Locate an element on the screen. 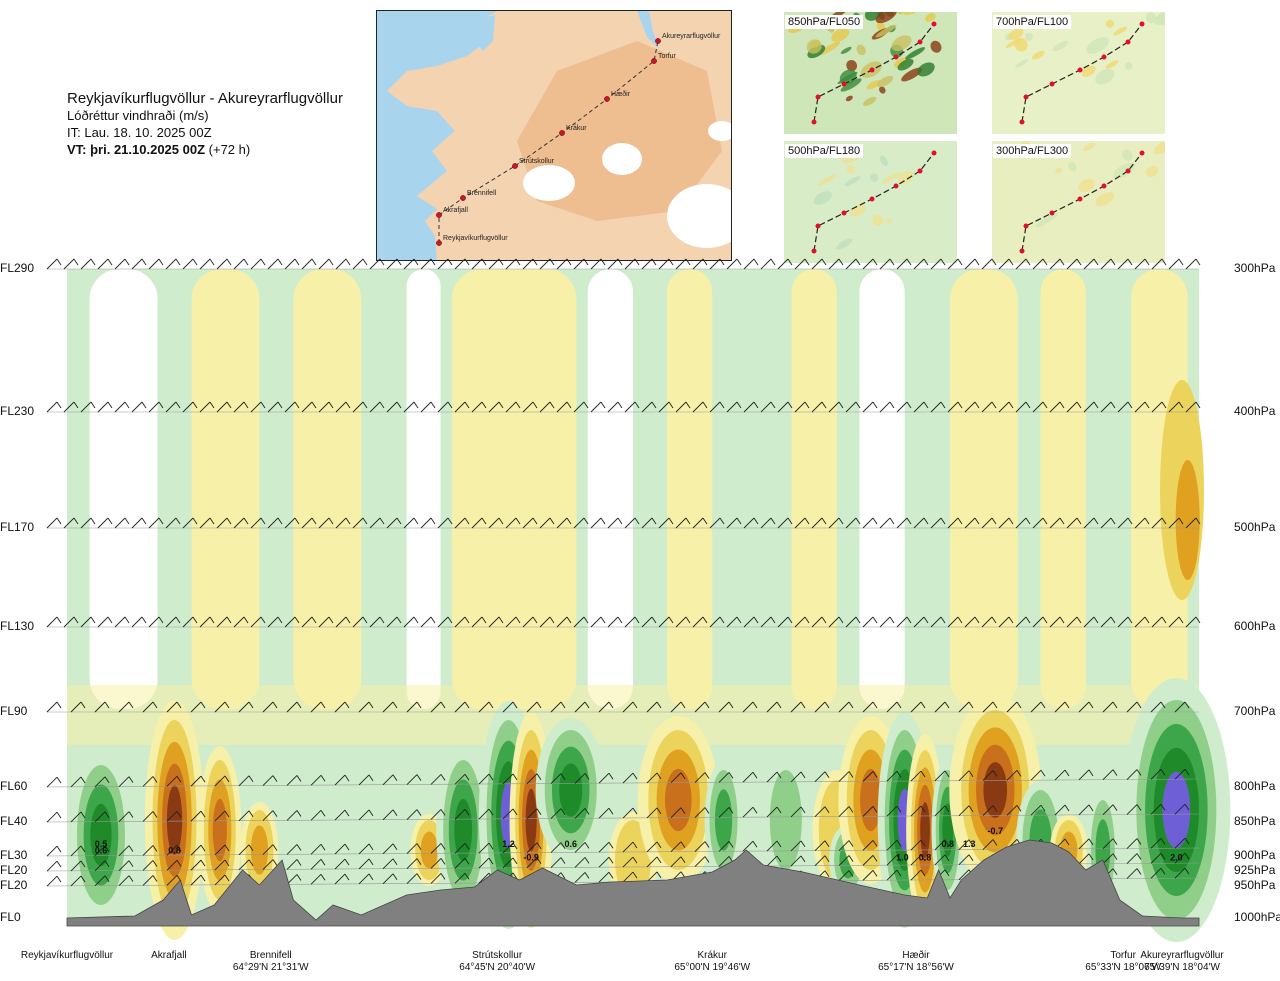  mini-map-waypoint is located at coordinates (1052, 84).